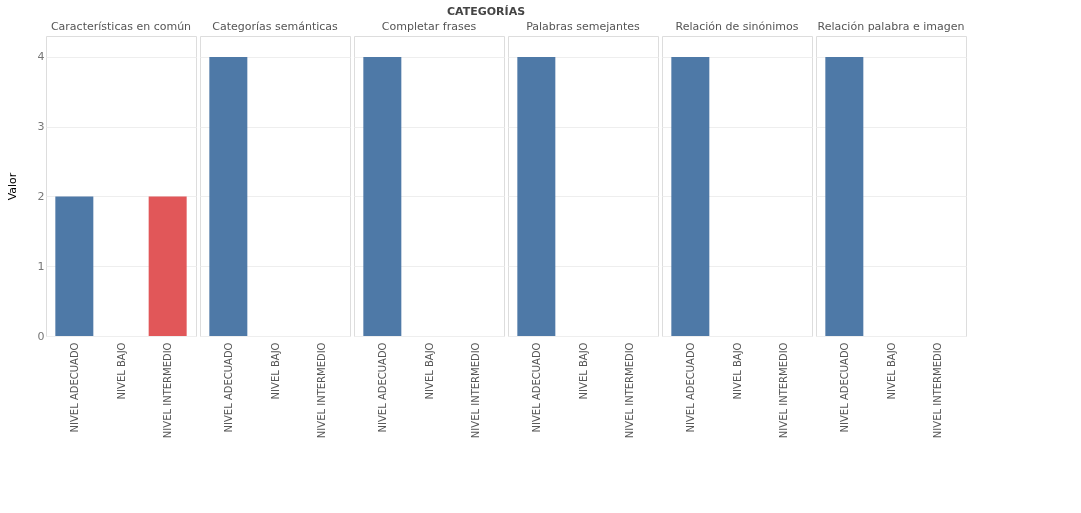 The image size is (1081, 513). Describe the element at coordinates (41, 57) in the screenshot. I see `y-tick-label: 4` at that location.